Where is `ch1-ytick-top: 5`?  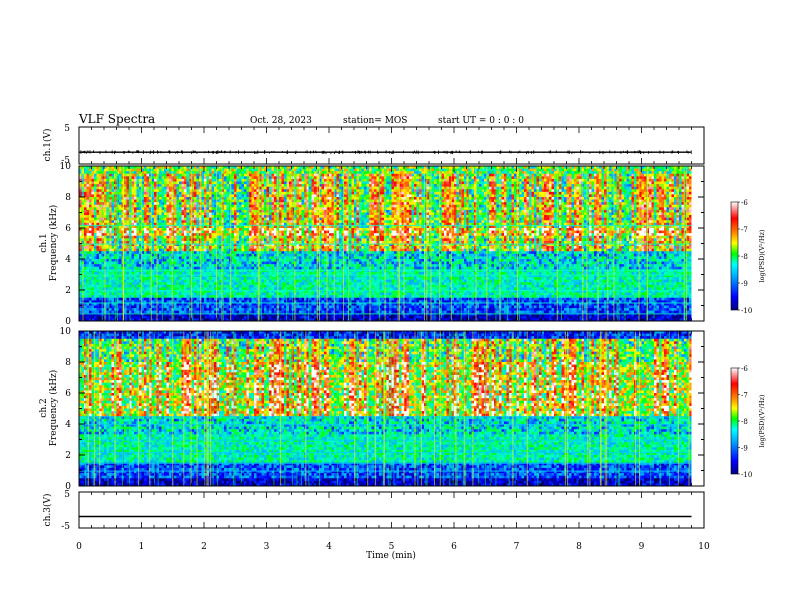
ch1-ytick-top: 5 is located at coordinates (67, 129).